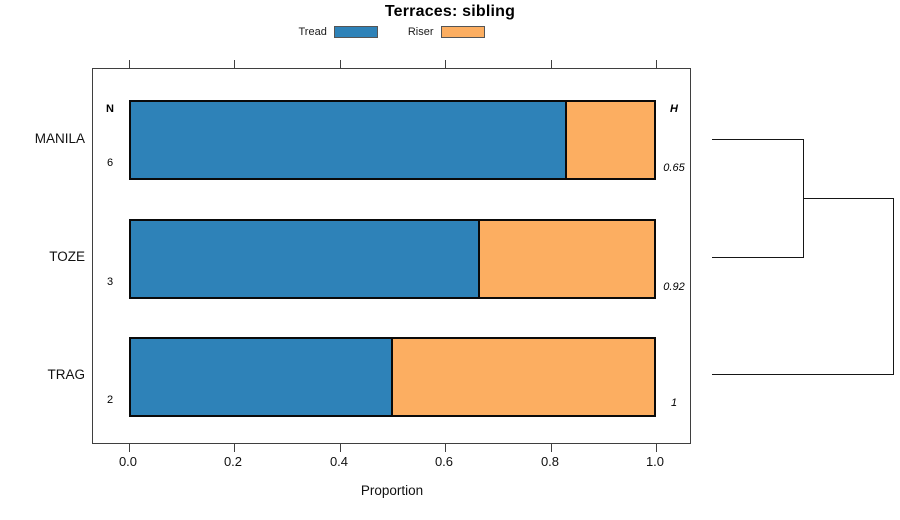 The height and width of the screenshot is (520, 900). Describe the element at coordinates (67, 256) in the screenshot. I see `category-label-toze: TOZE` at that location.